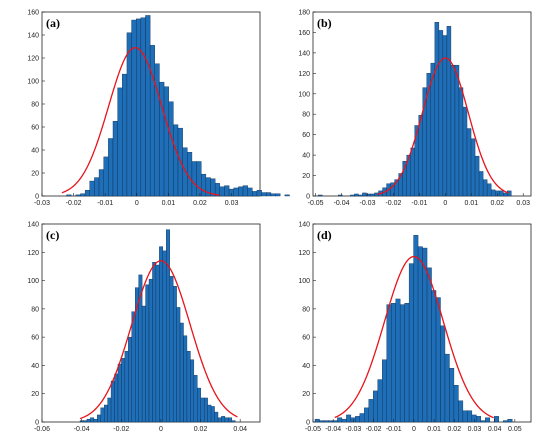 The height and width of the screenshot is (442, 550). I want to click on y-tick-label: 140, so click(33, 36).